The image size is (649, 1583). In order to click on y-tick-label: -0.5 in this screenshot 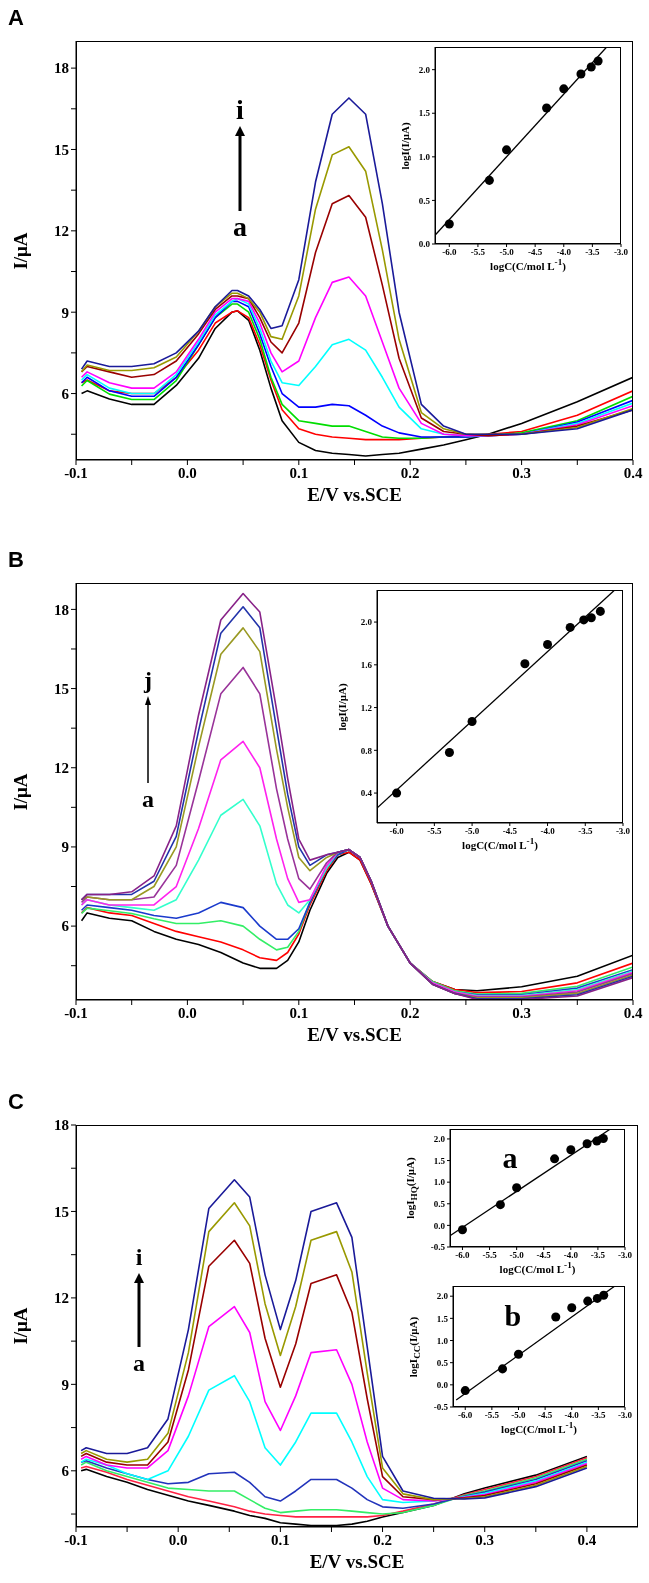, I will do `click(438, 1247)`.